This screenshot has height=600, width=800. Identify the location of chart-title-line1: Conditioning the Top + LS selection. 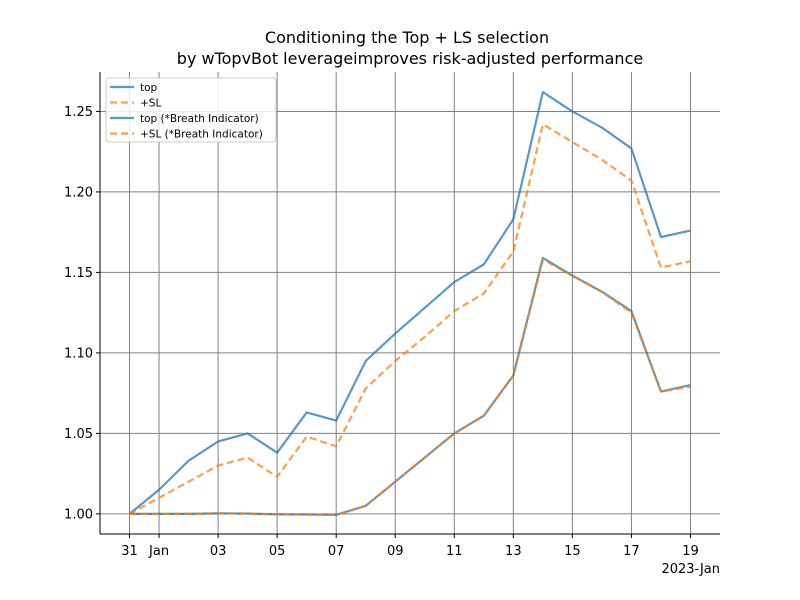
(407, 37).